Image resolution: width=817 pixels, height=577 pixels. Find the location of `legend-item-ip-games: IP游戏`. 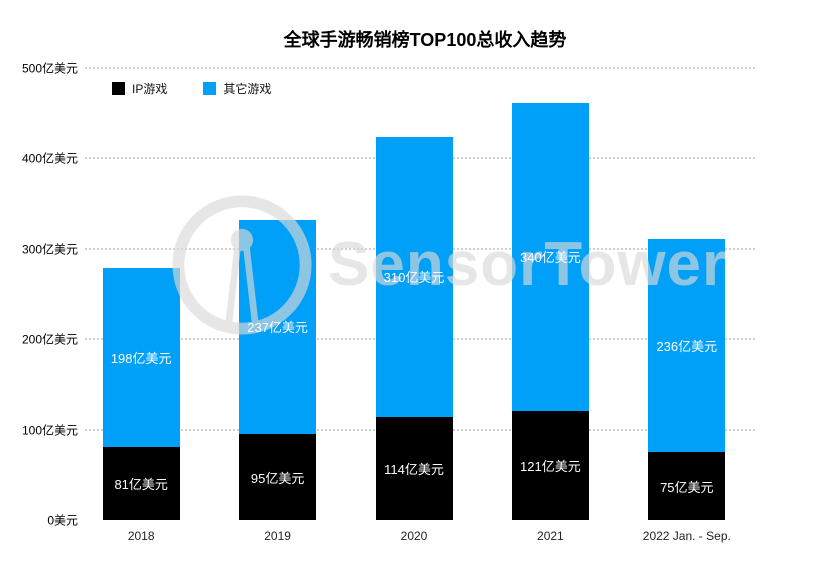

legend-item-ip-games: IP游戏 is located at coordinates (139, 88).